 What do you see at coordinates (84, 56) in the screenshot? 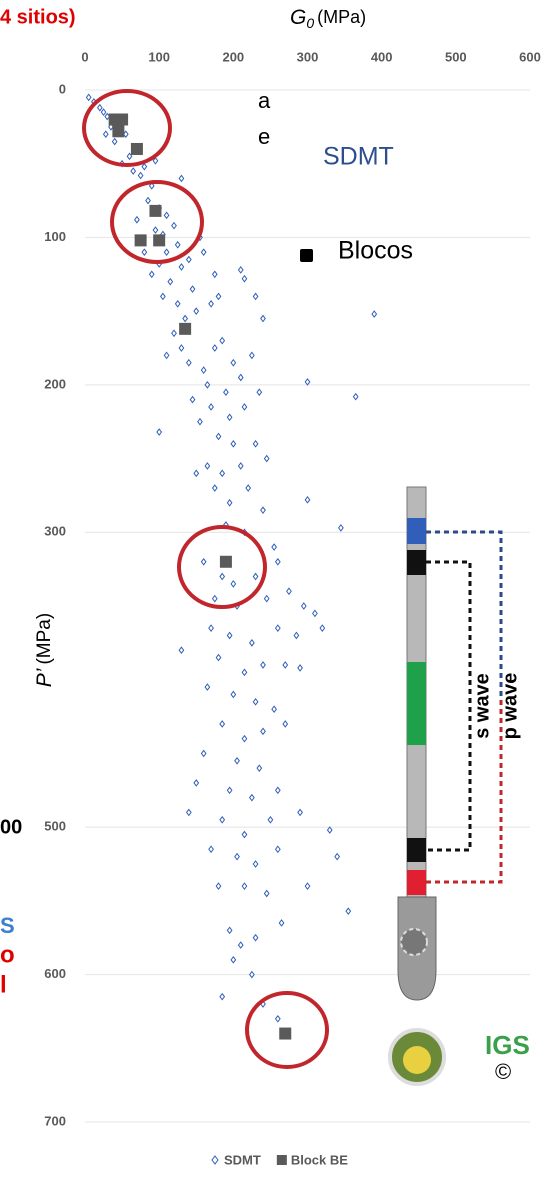
I see `x-tick-label: 0` at bounding box center [84, 56].